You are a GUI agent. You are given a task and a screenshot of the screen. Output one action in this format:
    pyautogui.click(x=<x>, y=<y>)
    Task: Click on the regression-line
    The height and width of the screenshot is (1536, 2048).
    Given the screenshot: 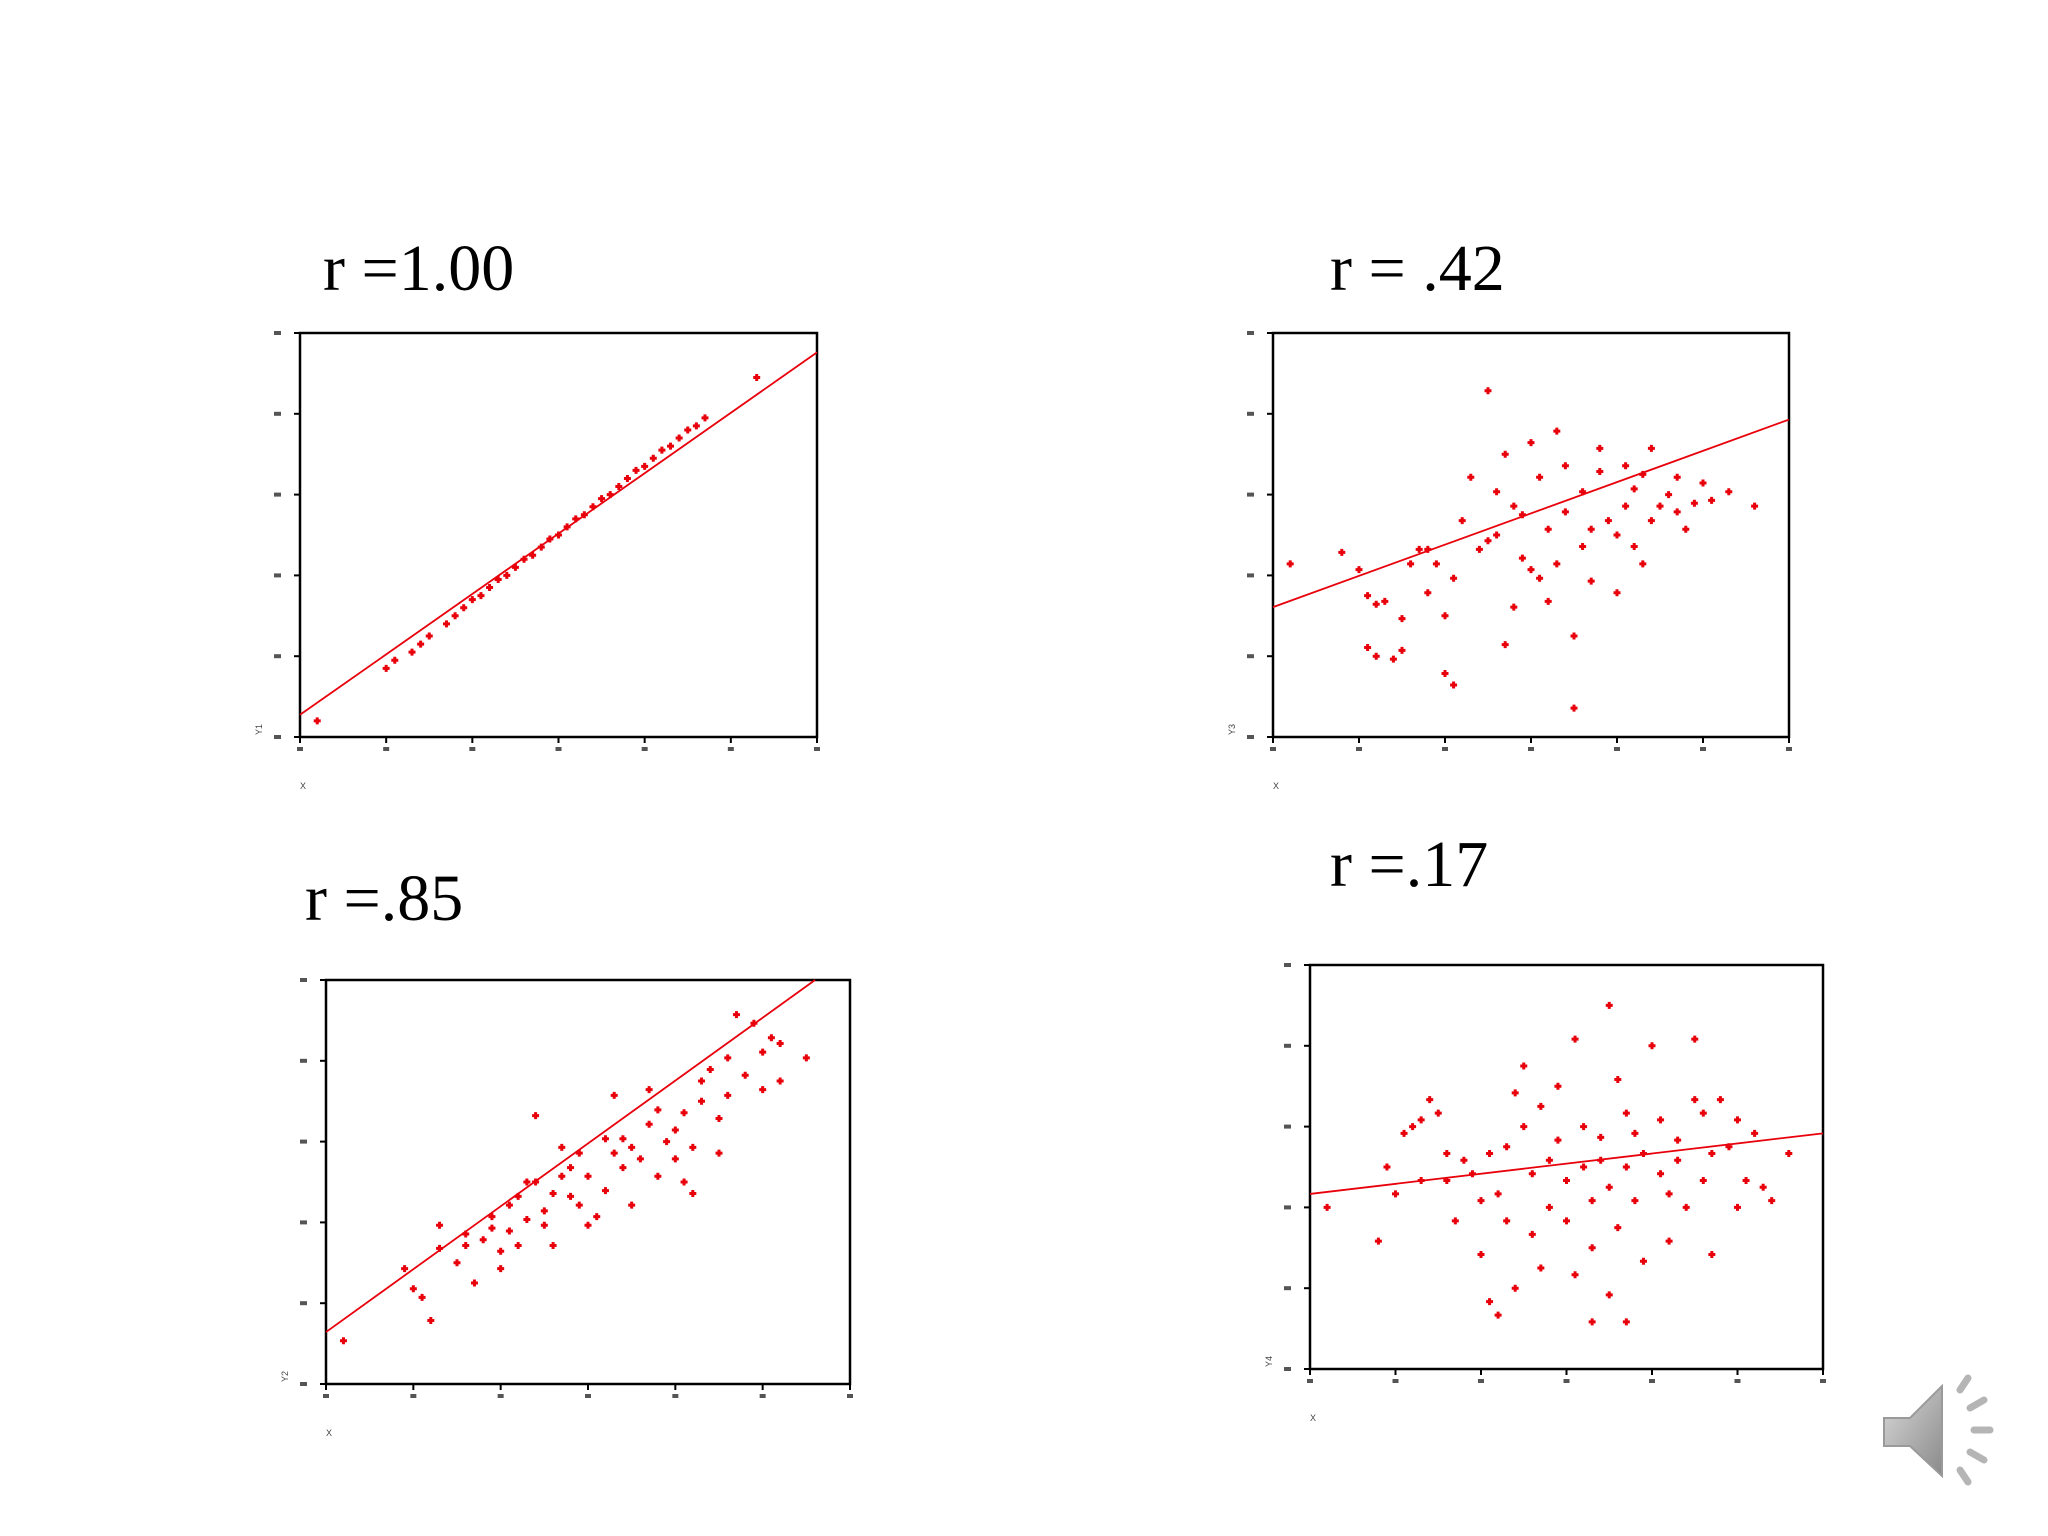 What is the action you would take?
    pyautogui.click(x=570, y=1156)
    